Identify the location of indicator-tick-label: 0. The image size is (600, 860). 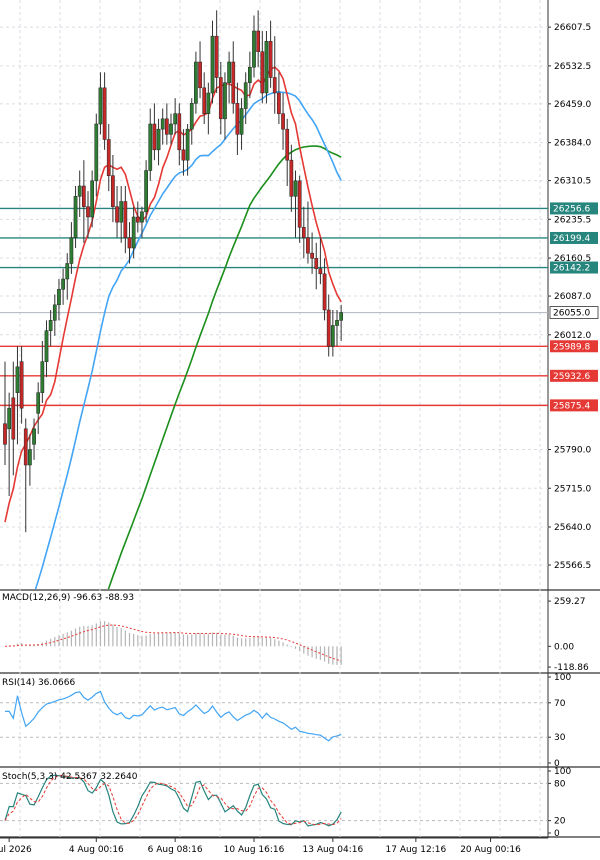
(557, 834).